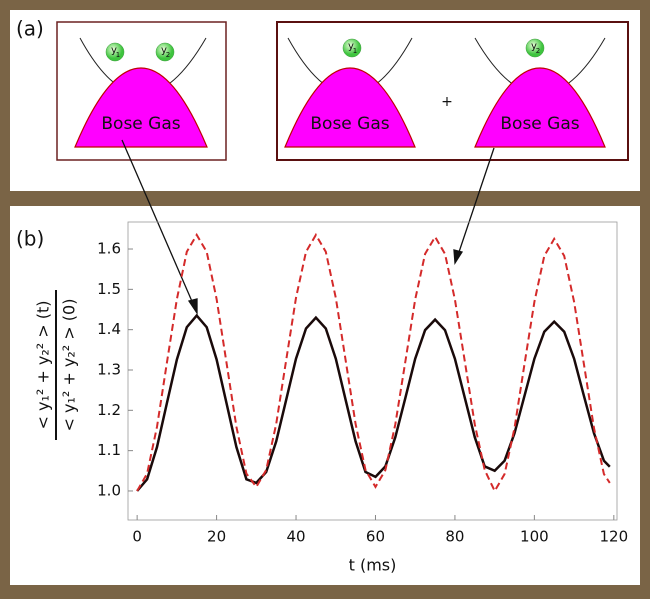  I want to click on y-tick-label: 1.5, so click(109, 289).